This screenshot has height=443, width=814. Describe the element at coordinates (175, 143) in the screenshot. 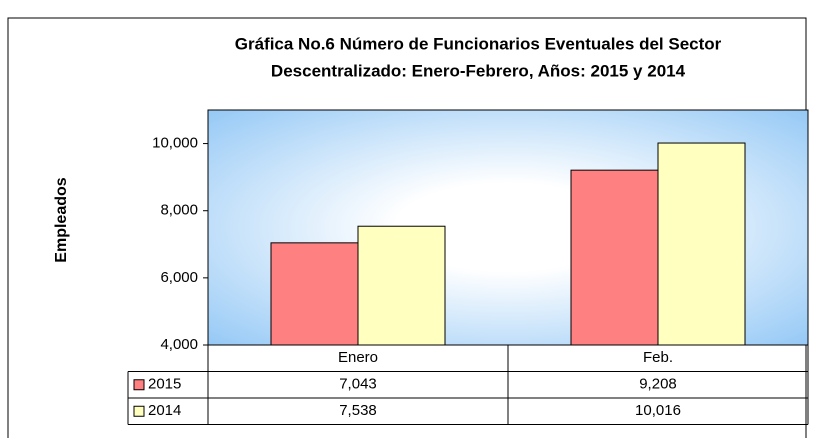

I see `y-tick-label: 10,000` at that location.